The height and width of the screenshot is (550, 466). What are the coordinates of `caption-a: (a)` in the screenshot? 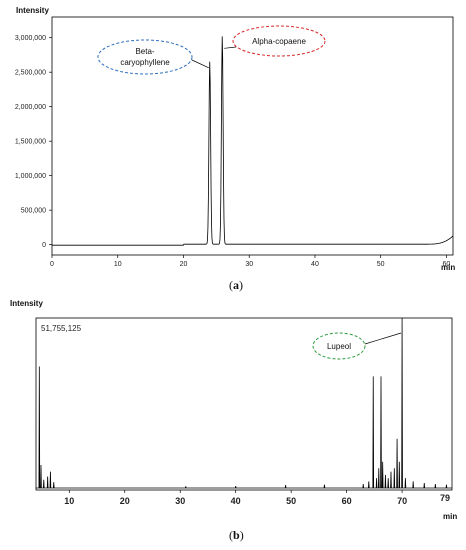 It's located at (236, 285).